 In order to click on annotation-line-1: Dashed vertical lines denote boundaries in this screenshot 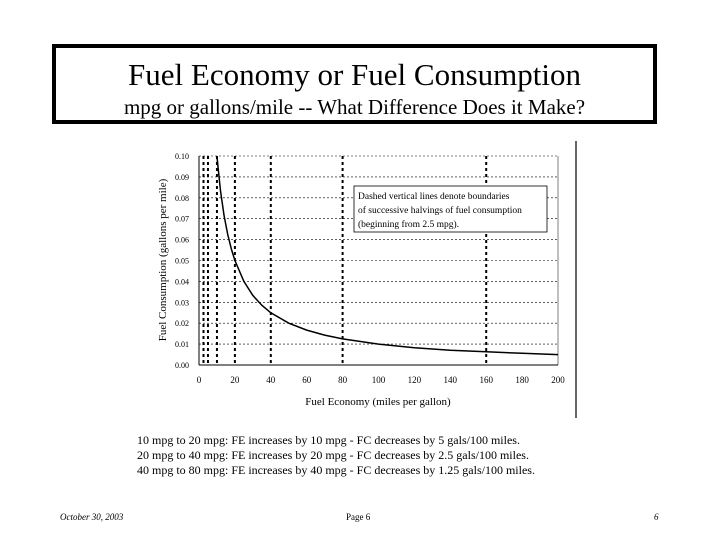, I will do `click(434, 197)`.